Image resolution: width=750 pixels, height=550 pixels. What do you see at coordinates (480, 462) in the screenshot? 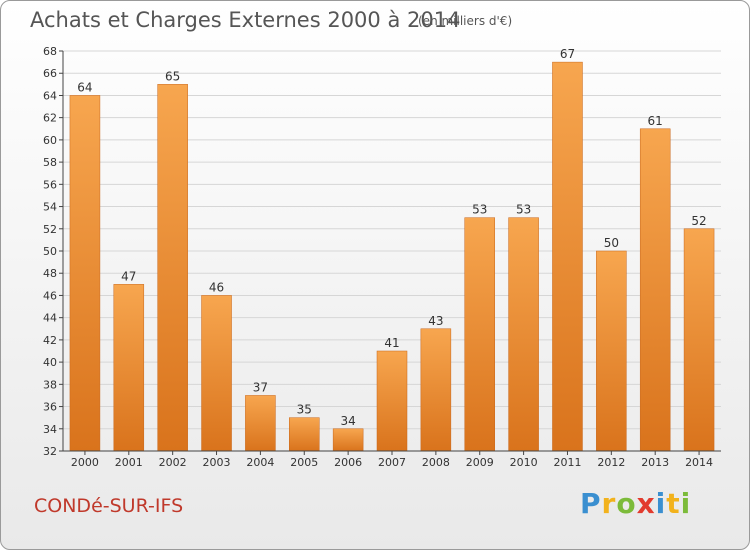
I see `x-tick-label: 2009` at bounding box center [480, 462].